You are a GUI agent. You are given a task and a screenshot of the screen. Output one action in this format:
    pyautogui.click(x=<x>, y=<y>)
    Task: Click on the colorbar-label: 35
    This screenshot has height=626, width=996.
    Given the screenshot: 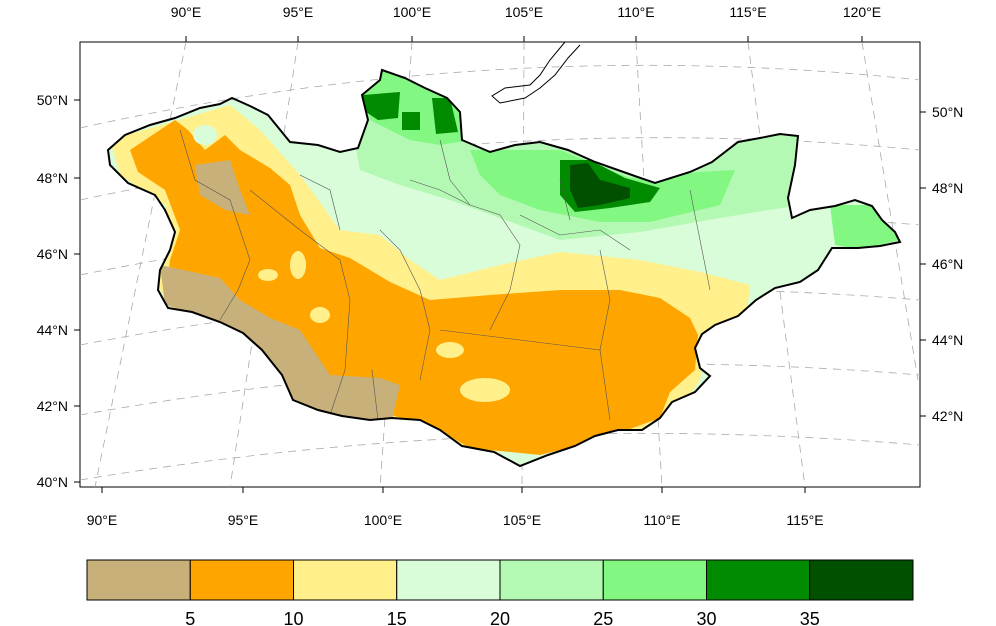 What is the action you would take?
    pyautogui.click(x=810, y=617)
    